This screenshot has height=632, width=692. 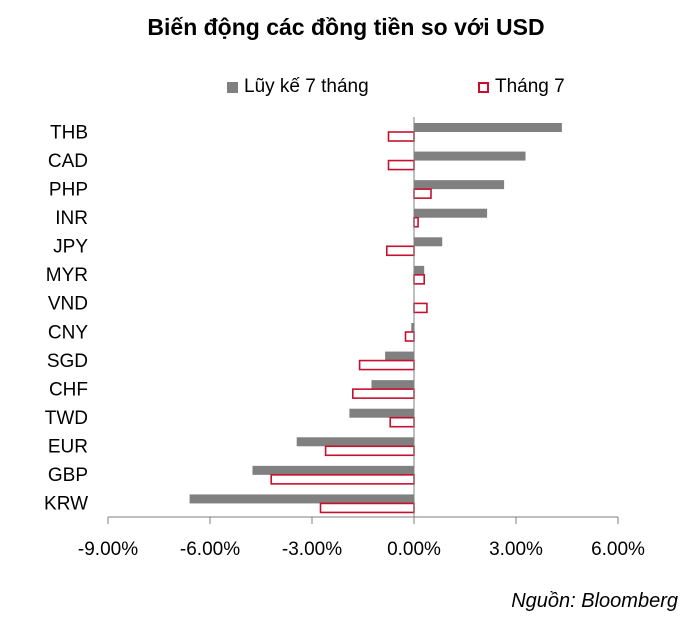 What do you see at coordinates (66, 418) in the screenshot?
I see `category-label-twd: TWD` at bounding box center [66, 418].